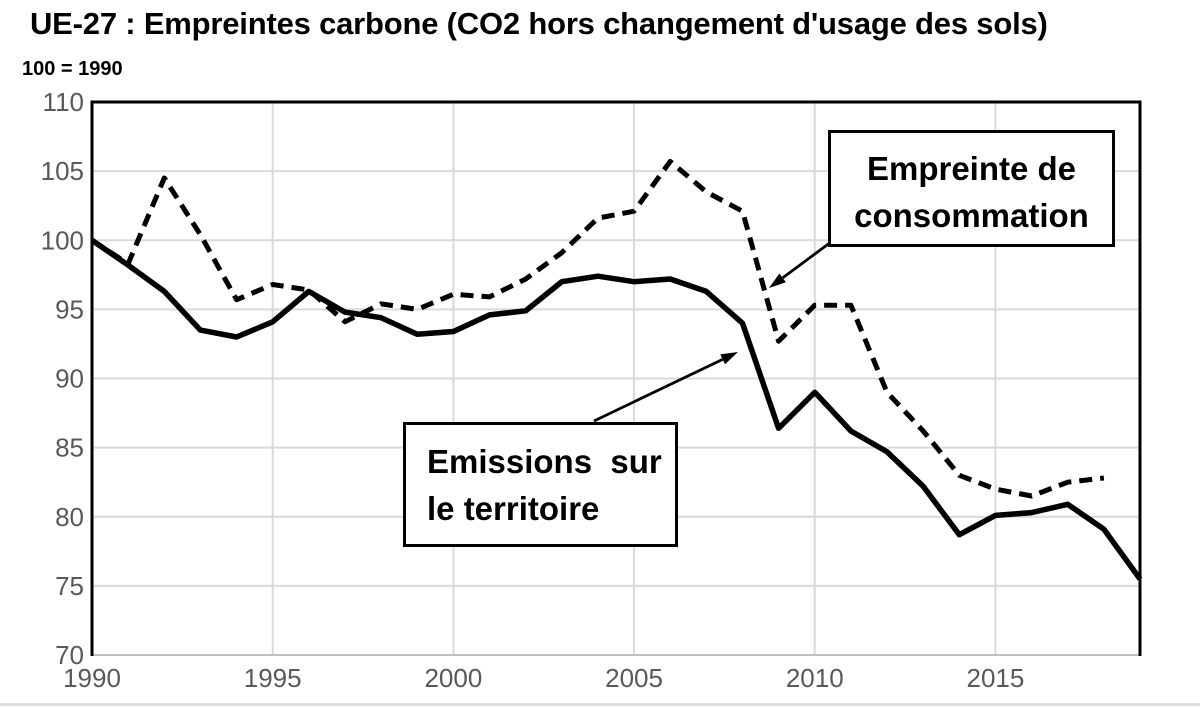 Image resolution: width=1200 pixels, height=708 pixels. What do you see at coordinates (69, 448) in the screenshot?
I see `y-tick-label-85: 85` at bounding box center [69, 448].